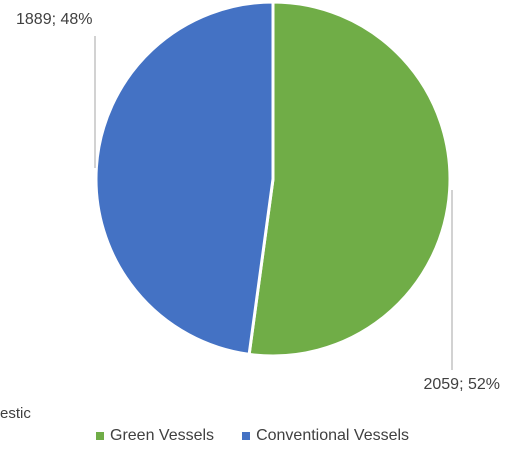  What do you see at coordinates (100, 436) in the screenshot?
I see `legend-swatch-green` at bounding box center [100, 436].